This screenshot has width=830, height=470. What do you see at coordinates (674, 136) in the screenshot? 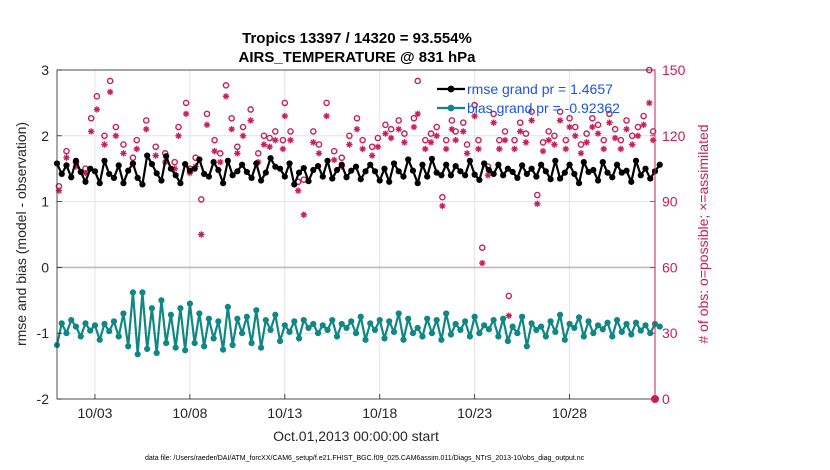
I see `y-right-tick-label: 120` at bounding box center [674, 136].